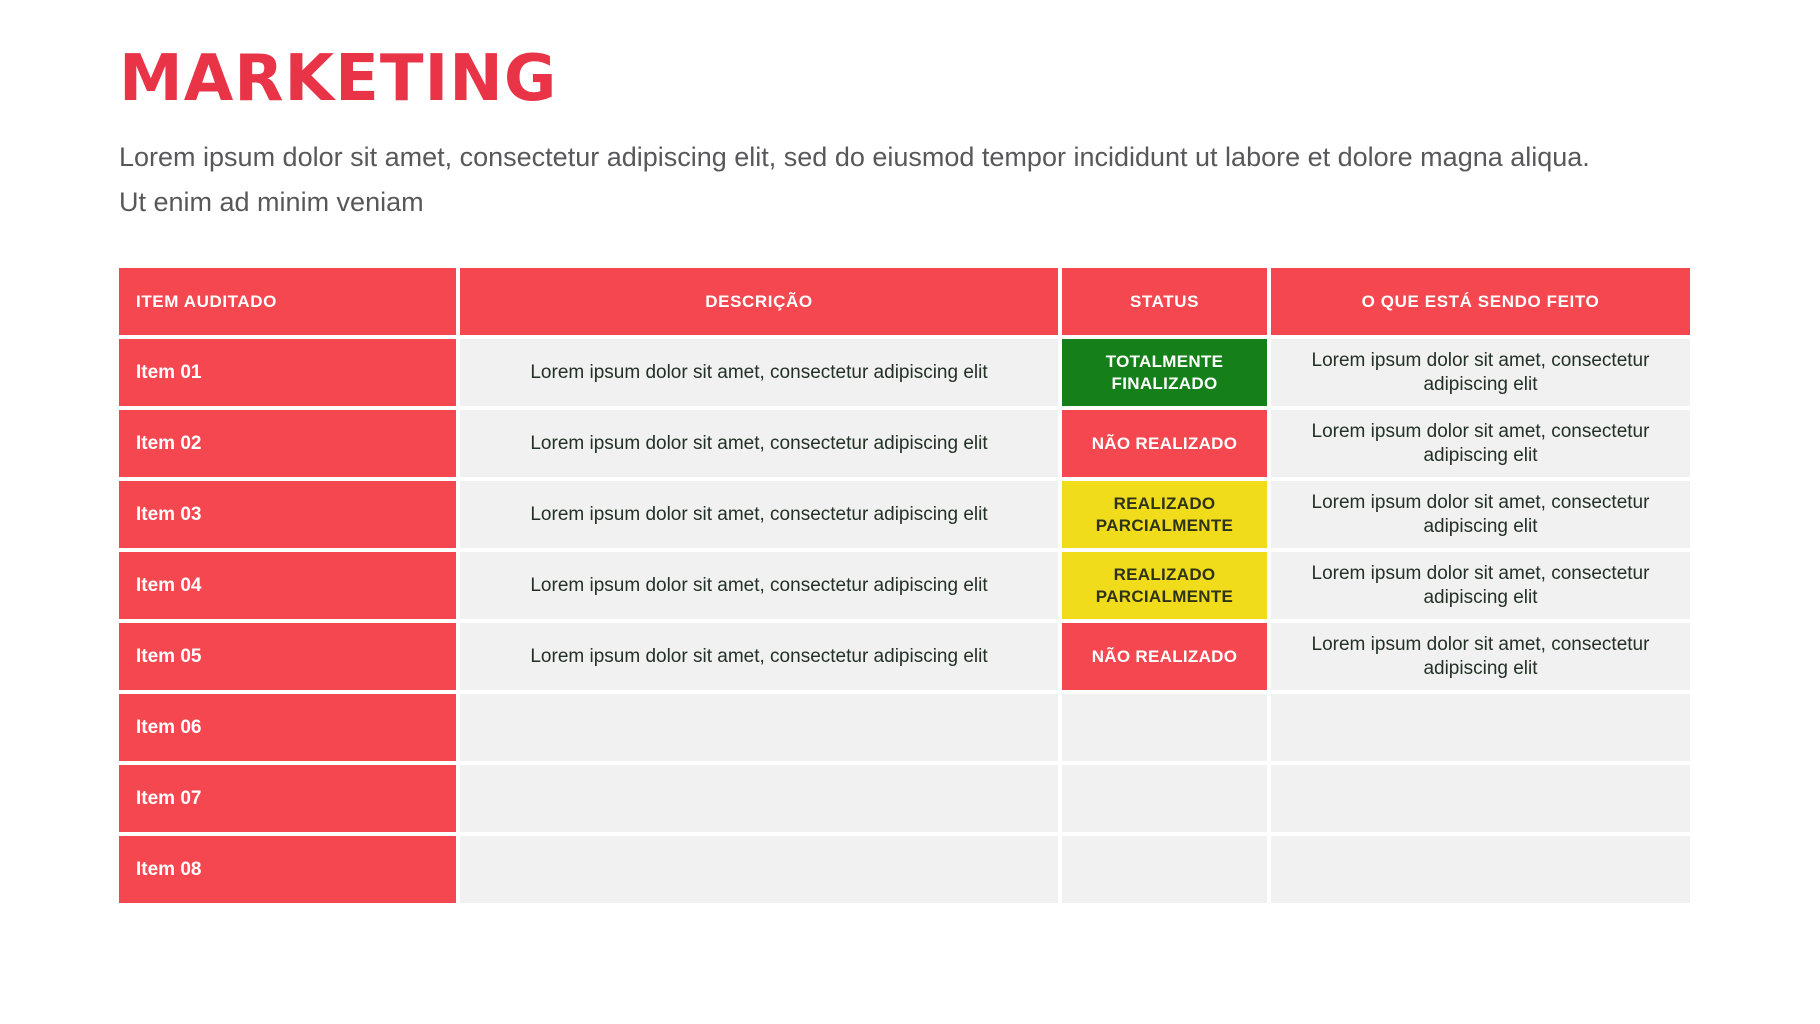  I want to click on status-badge-4: REALIZADO PARCIALMENTE, so click(1164, 586).